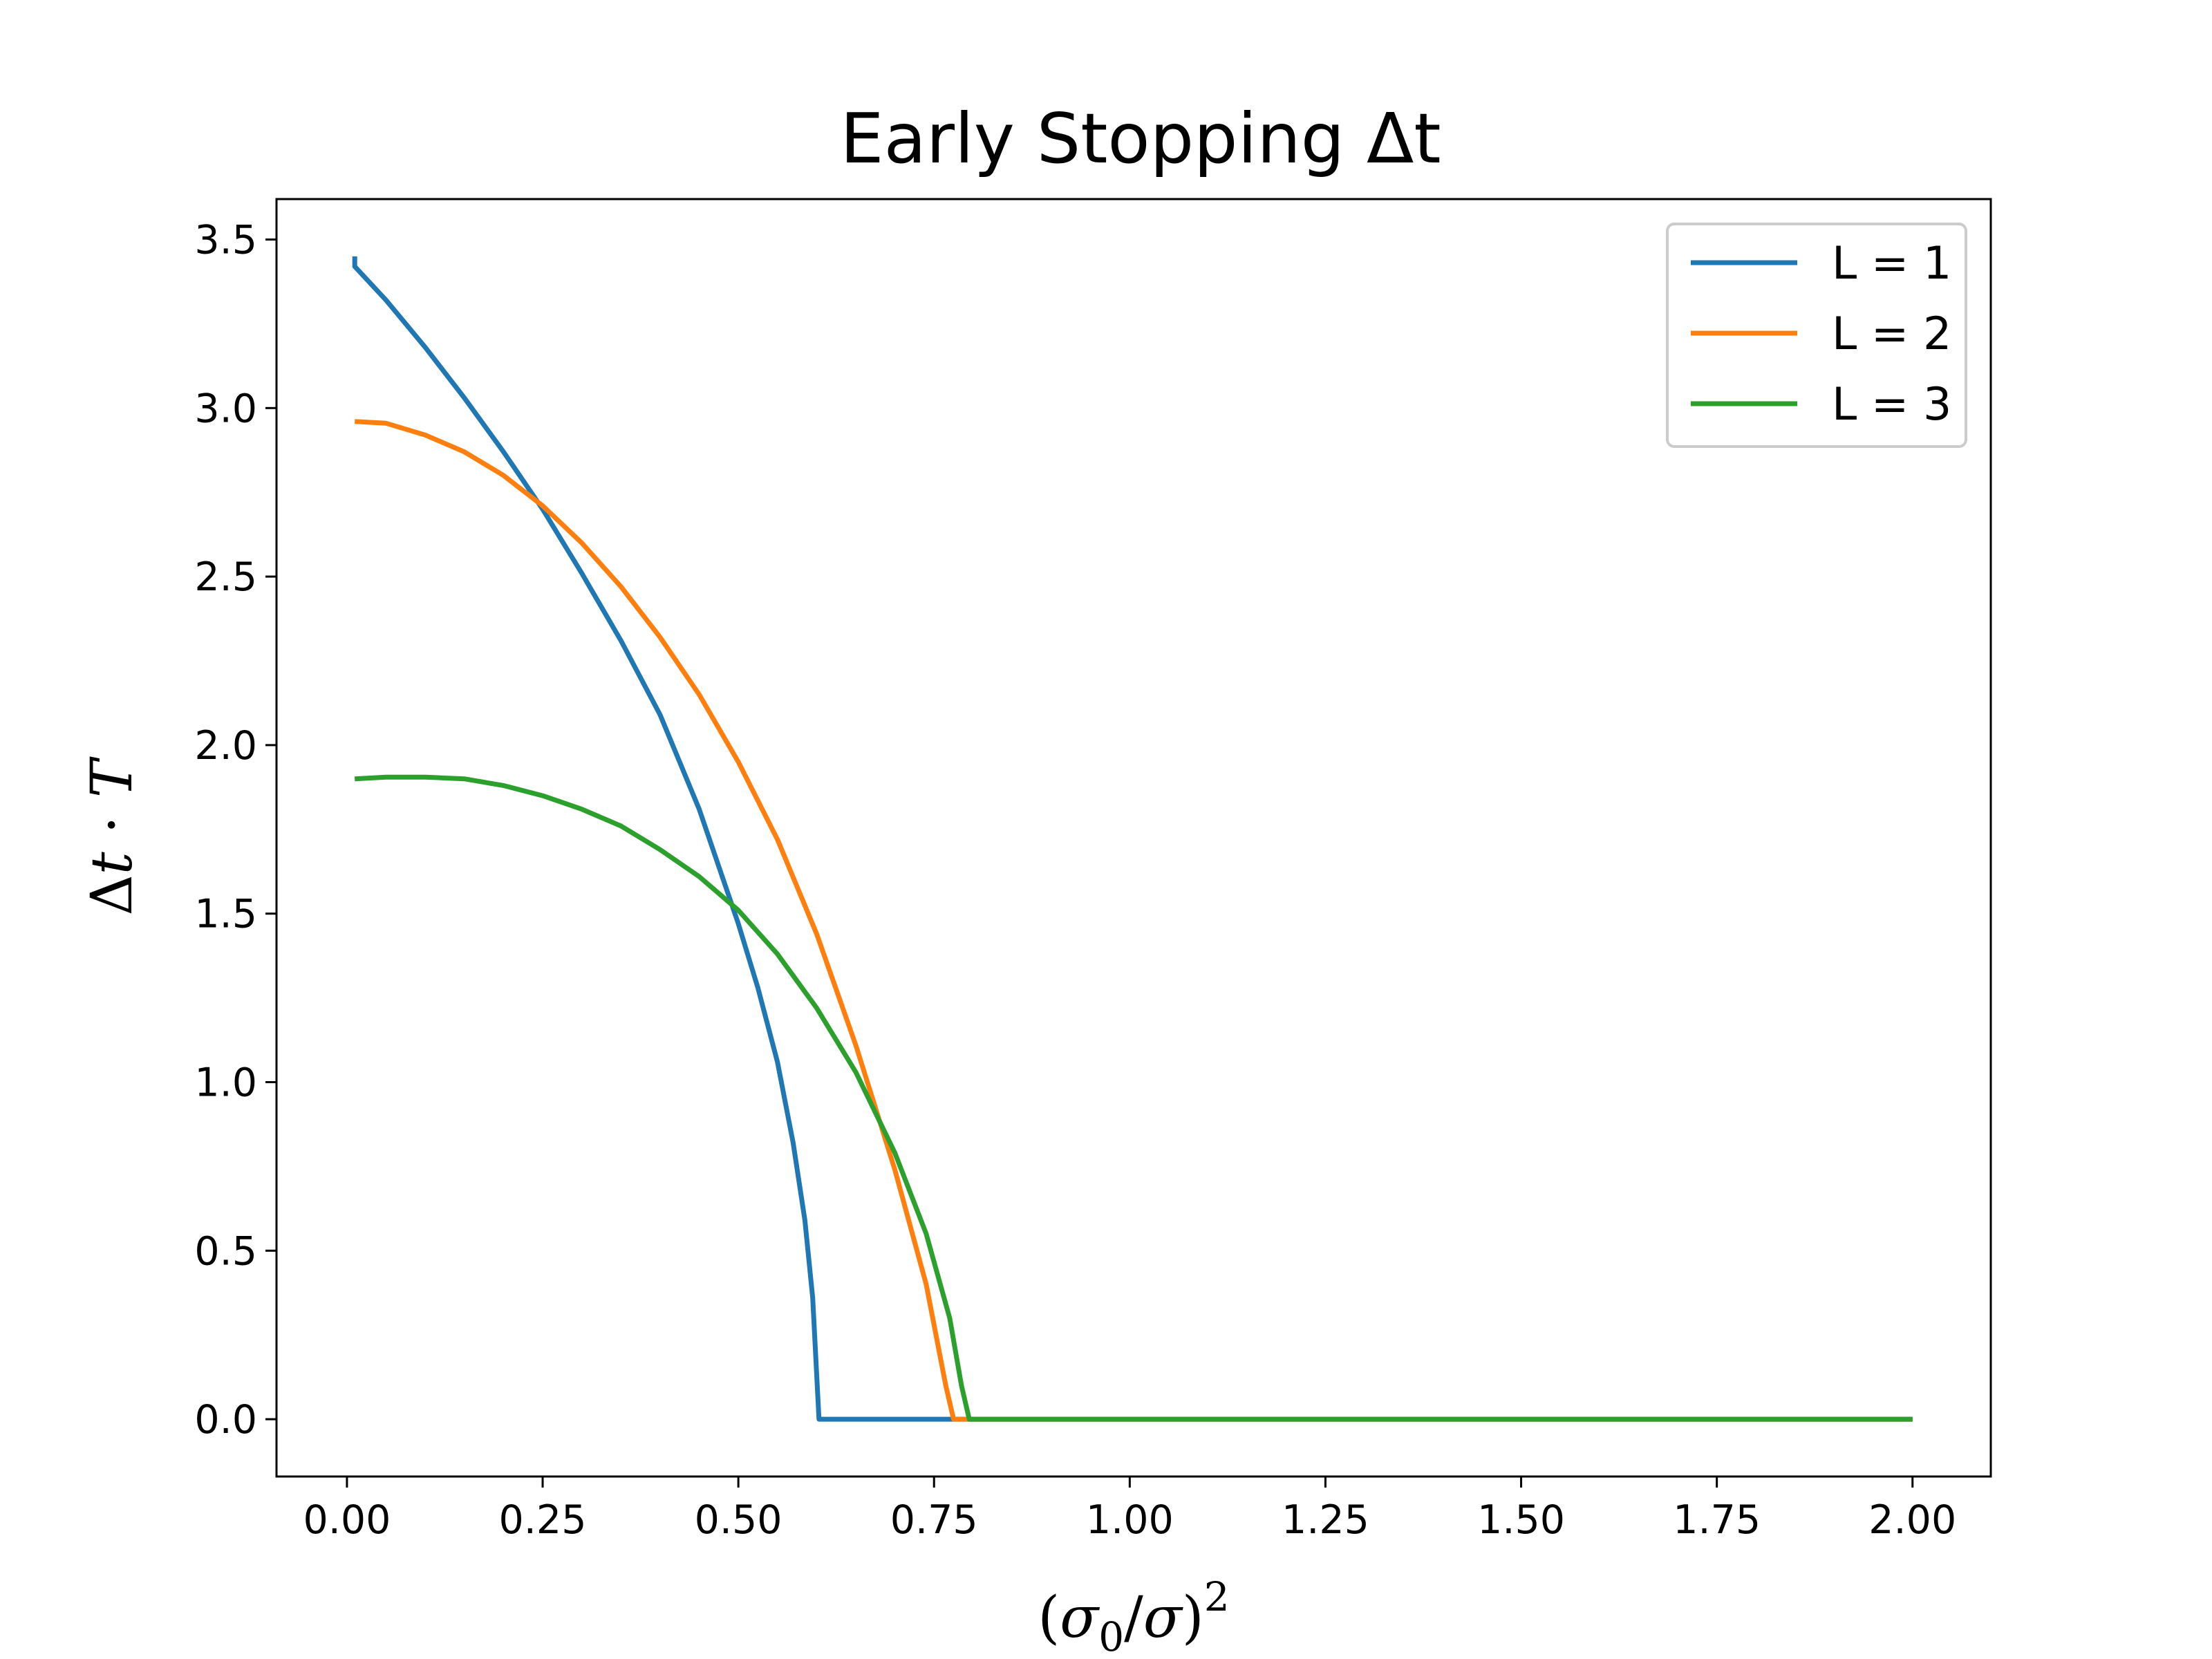  I want to click on legend-label-l1: L = 1, so click(1891, 264).